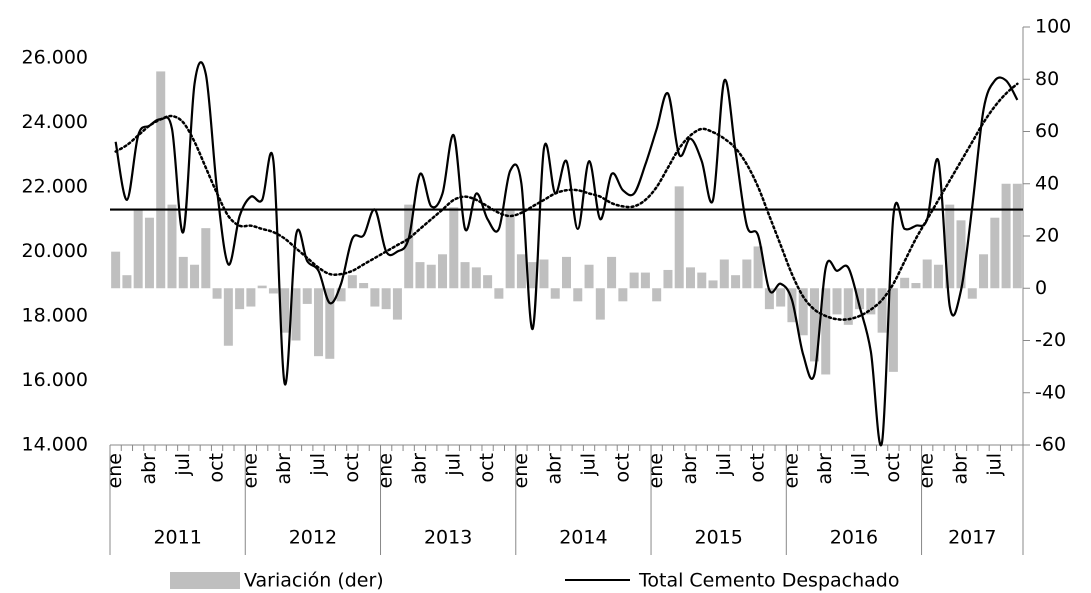 This screenshot has width=1091, height=593. What do you see at coordinates (205, 580) in the screenshot?
I see `legend-swatch` at bounding box center [205, 580].